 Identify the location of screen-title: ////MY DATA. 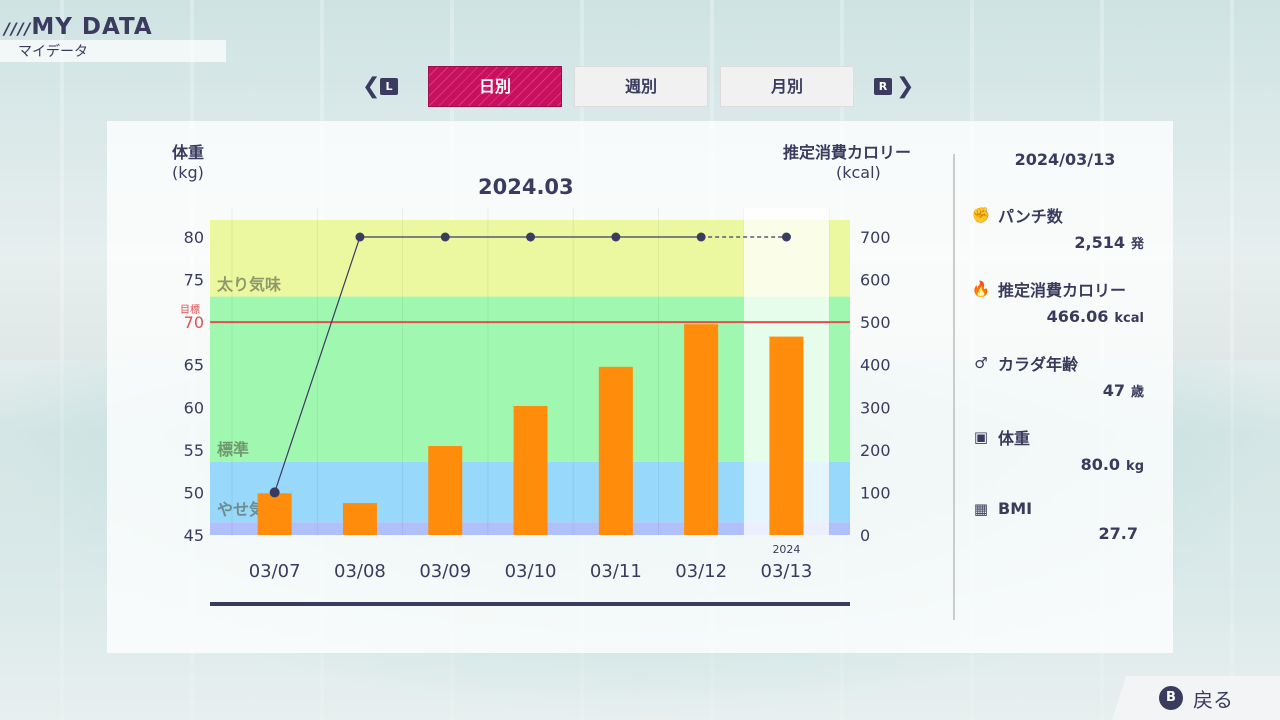
(113, 27).